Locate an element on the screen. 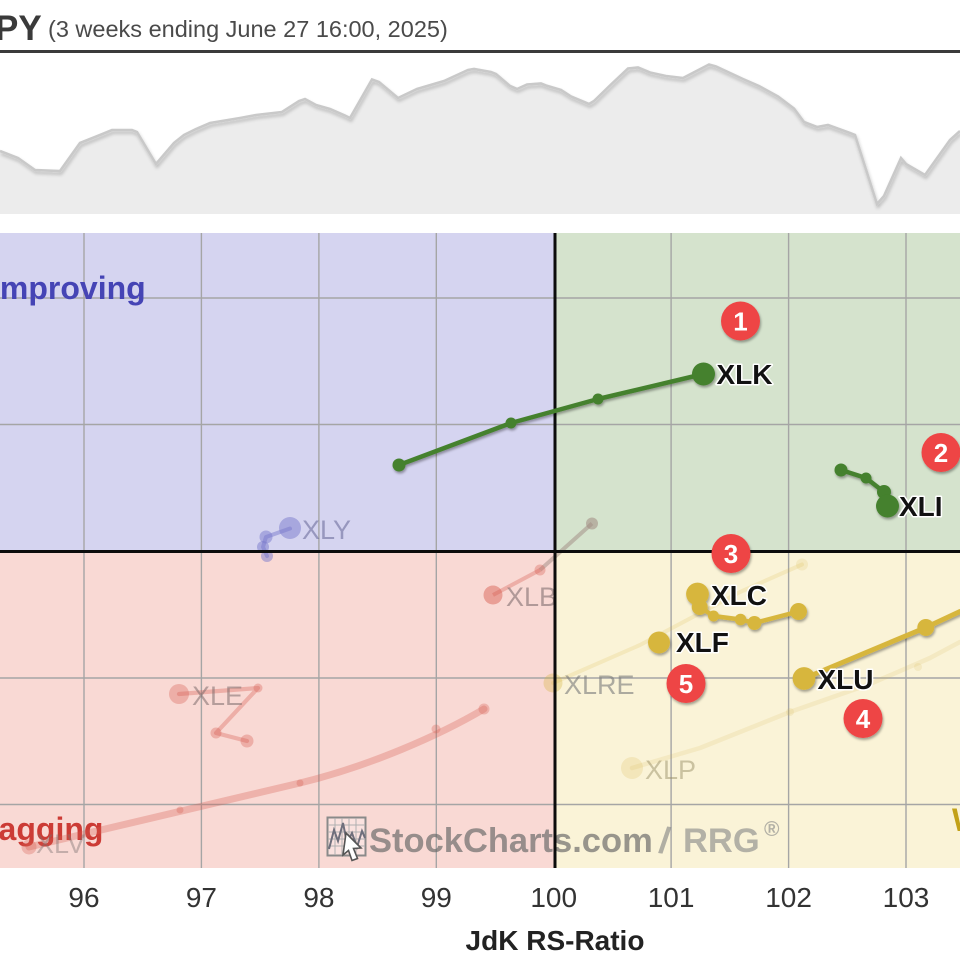 This screenshot has height=965, width=960. svg-text: XLI is located at coordinates (921, 506).